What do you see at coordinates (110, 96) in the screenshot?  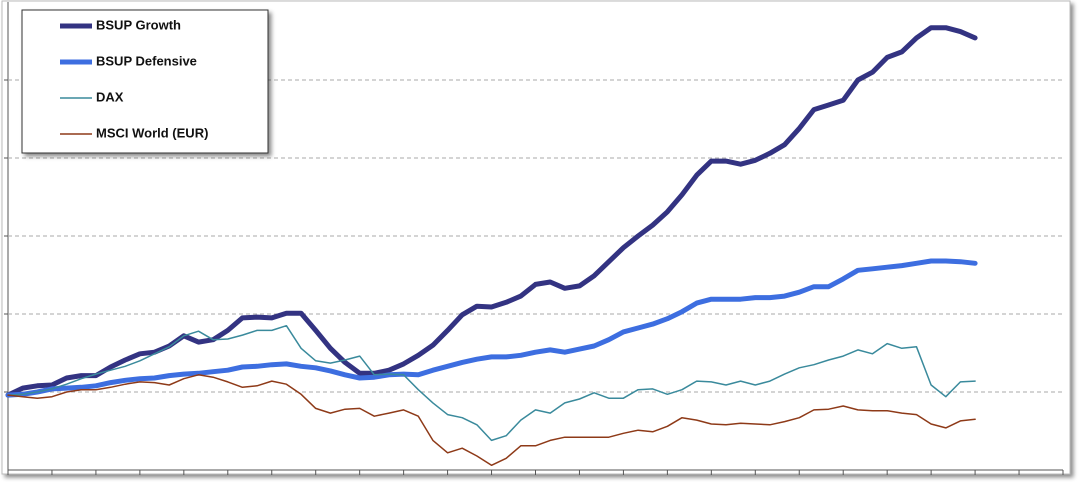 I see `legend-label: DAX` at bounding box center [110, 96].